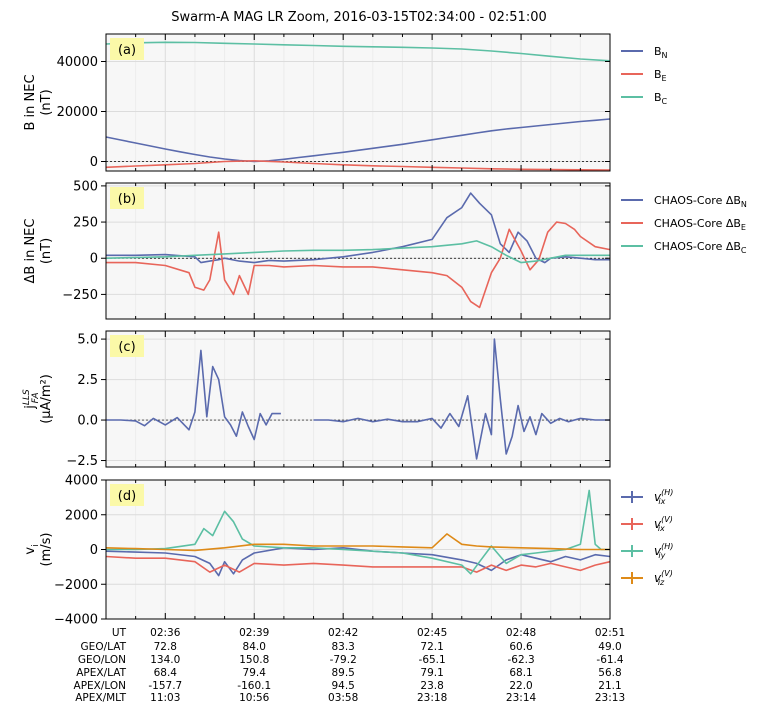 This screenshot has width=767, height=712. What do you see at coordinates (119, 633) in the screenshot?
I see `row-label: UT` at bounding box center [119, 633].